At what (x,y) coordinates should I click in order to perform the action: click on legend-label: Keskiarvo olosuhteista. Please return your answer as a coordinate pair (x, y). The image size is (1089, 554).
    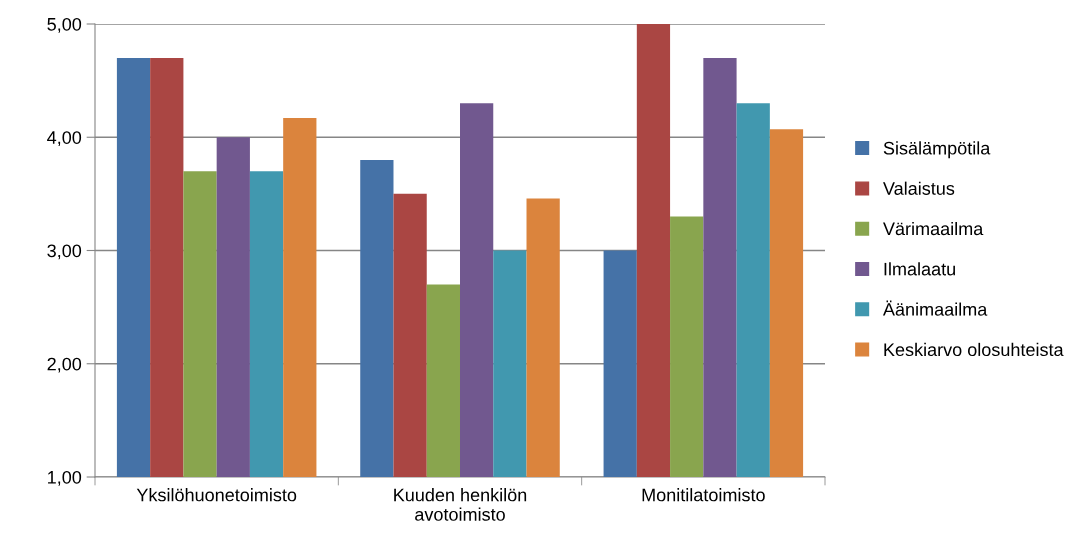
    Looking at the image, I should click on (974, 349).